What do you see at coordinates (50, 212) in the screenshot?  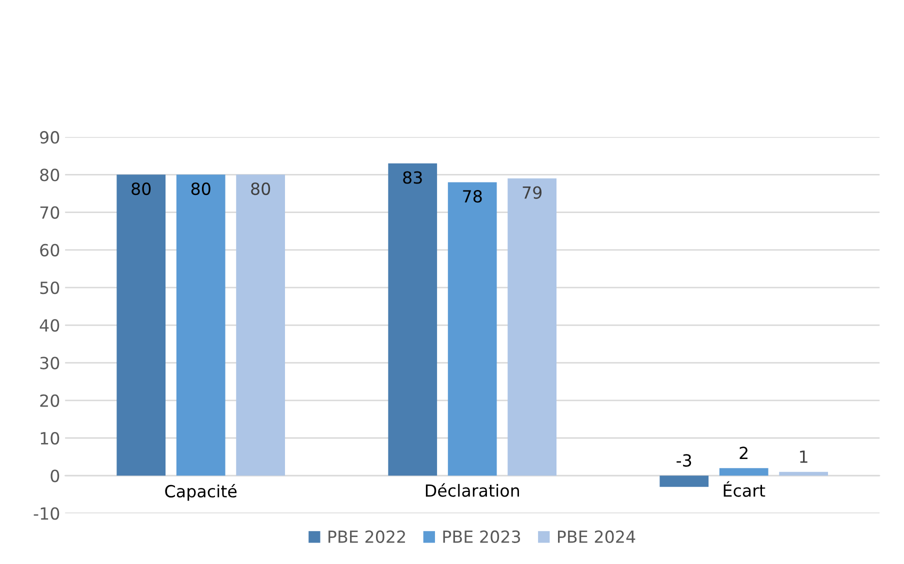 I see `y-tick-label: 70` at bounding box center [50, 212].